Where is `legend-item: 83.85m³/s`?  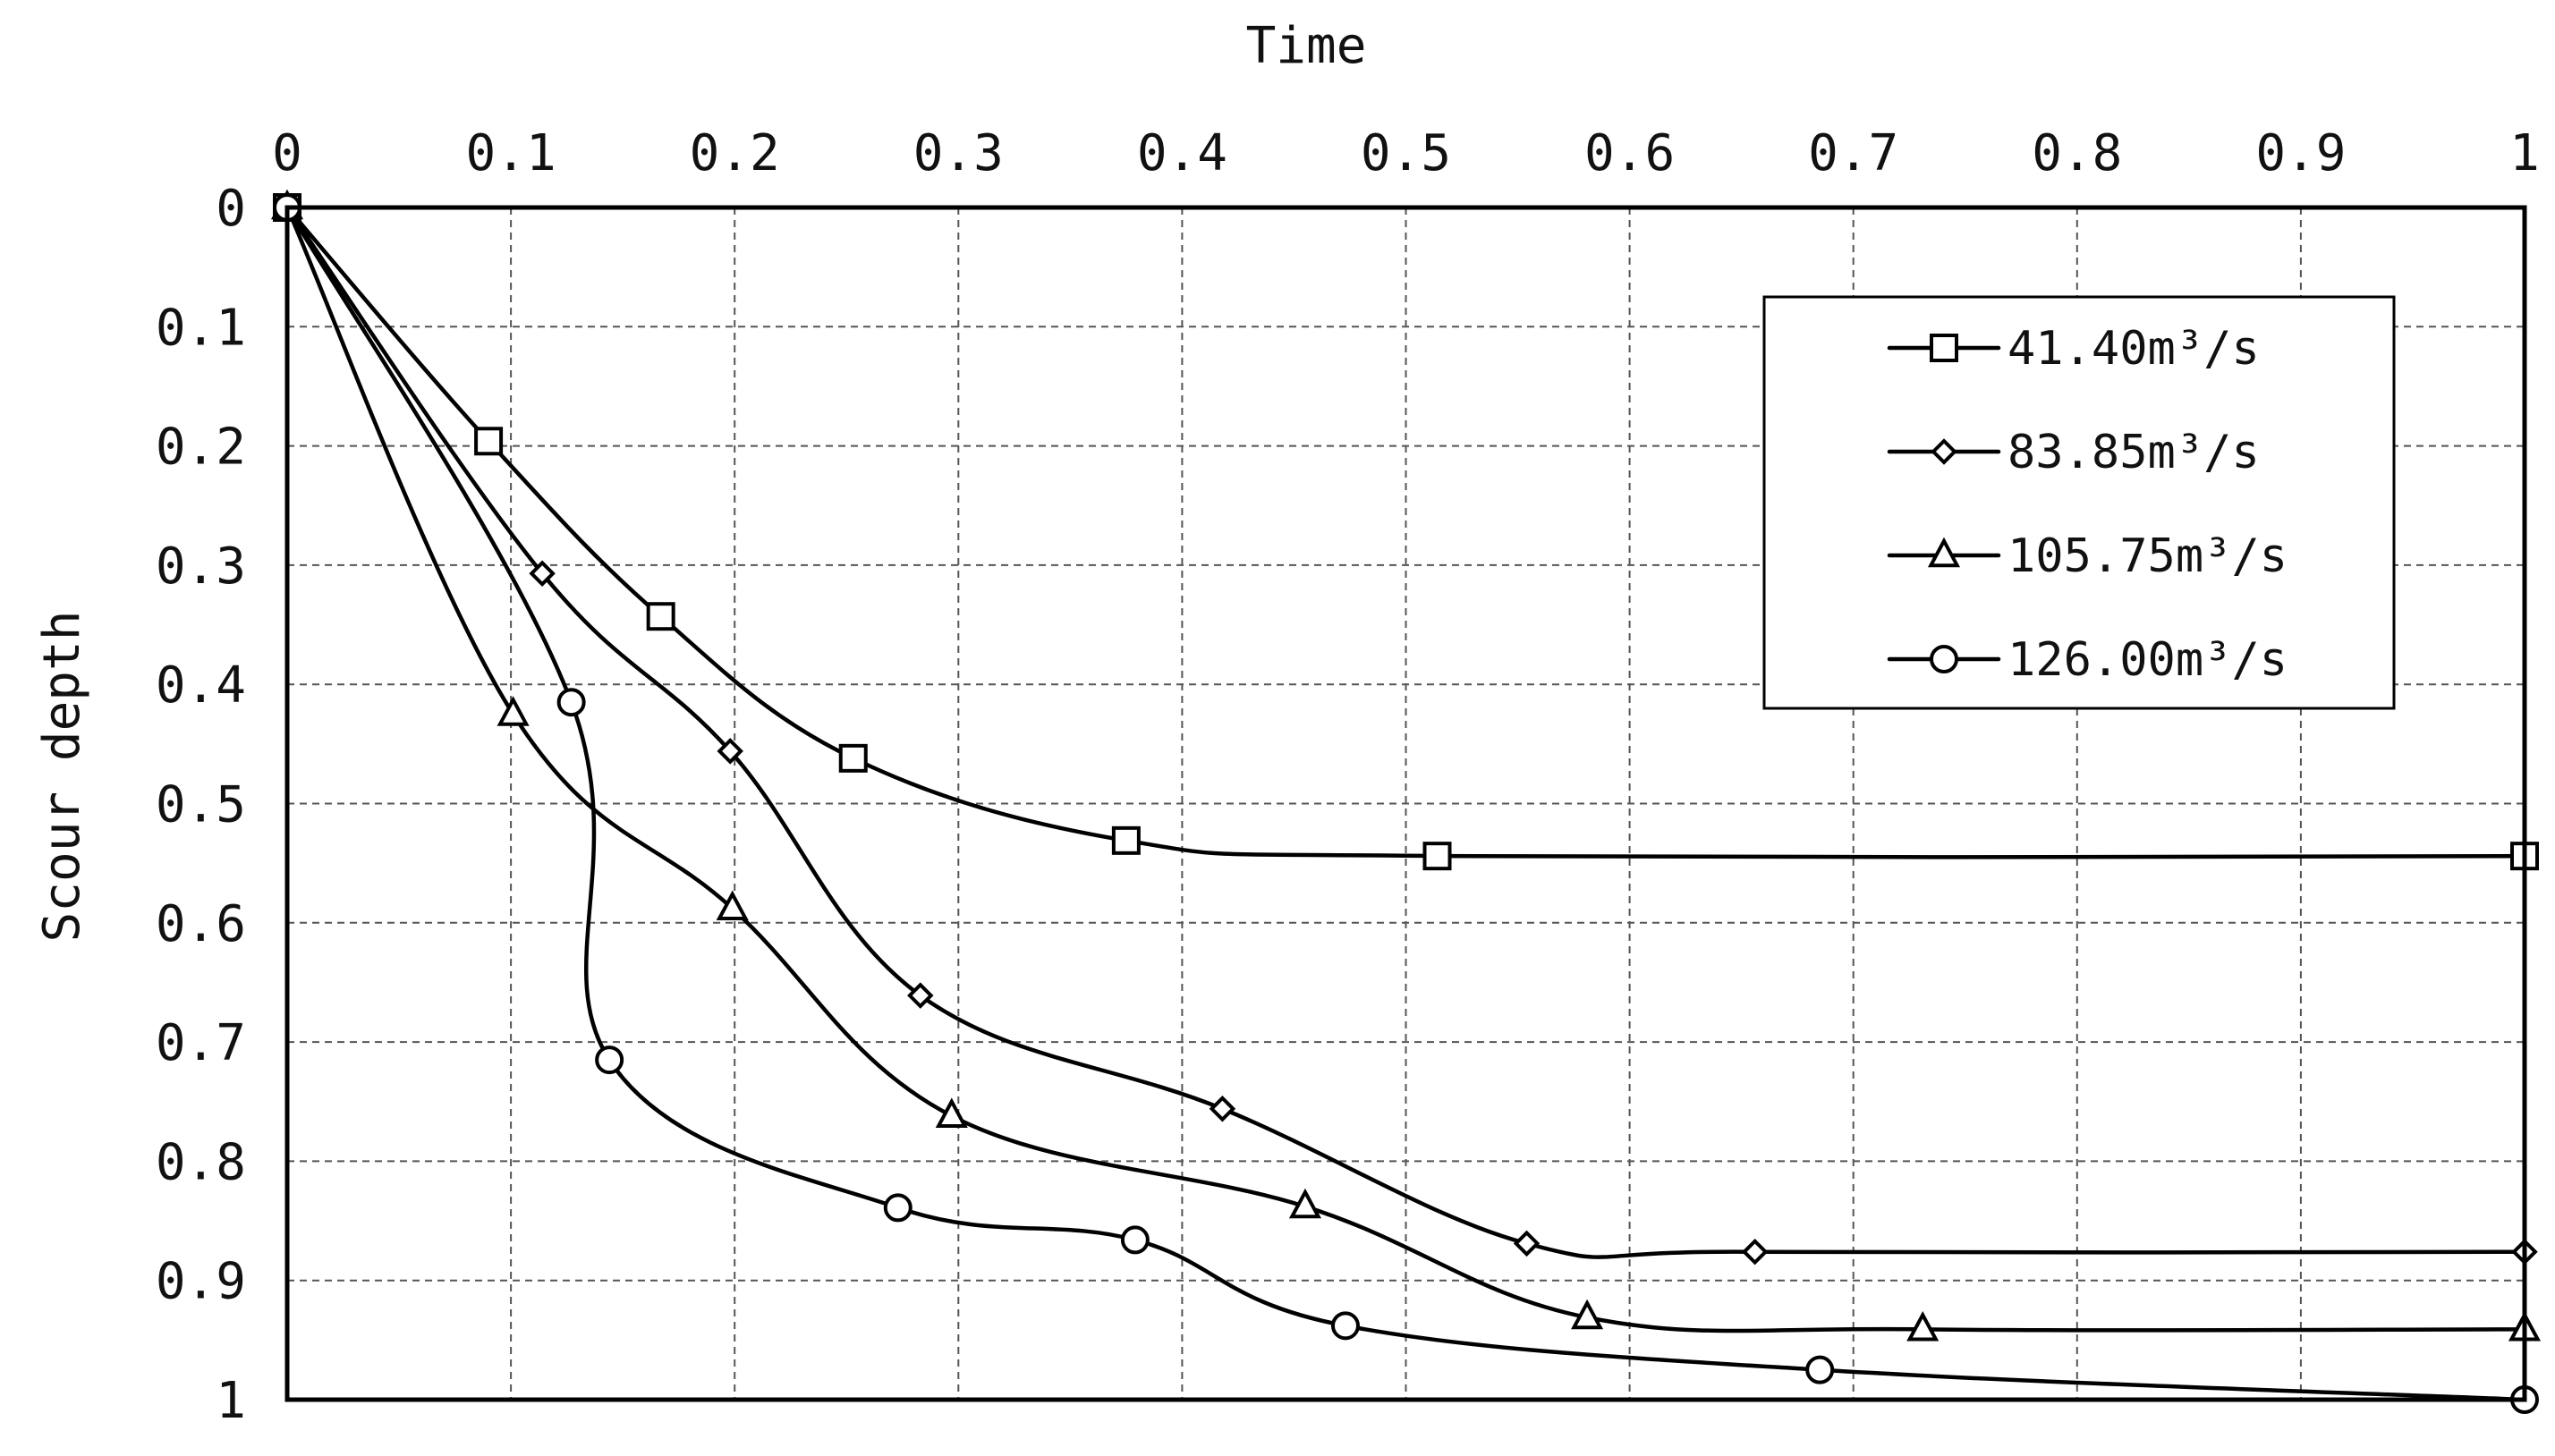
legend-item: 83.85m³/s is located at coordinates (2073, 452).